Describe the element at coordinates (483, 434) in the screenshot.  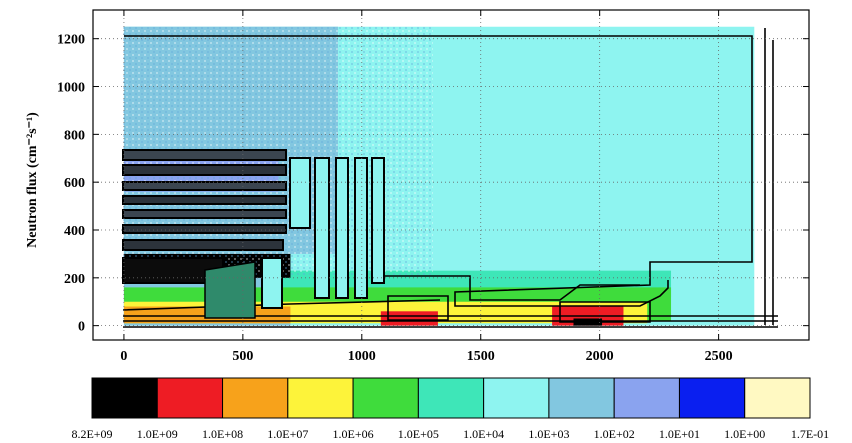
I see `colorbar-label: 1.0E+04` at that location.